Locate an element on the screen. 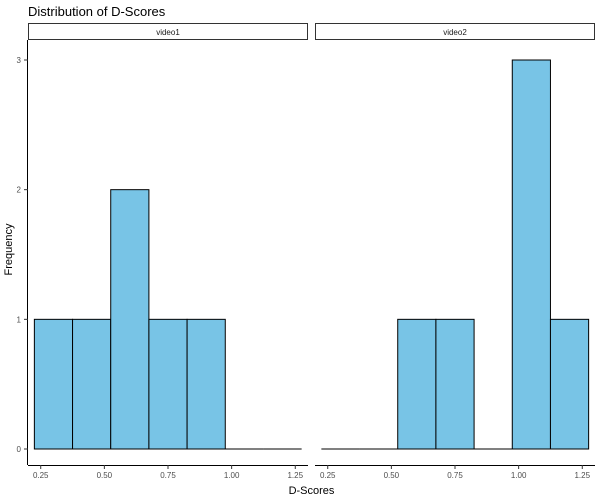  y-tick-label: 3 is located at coordinates (19, 60).